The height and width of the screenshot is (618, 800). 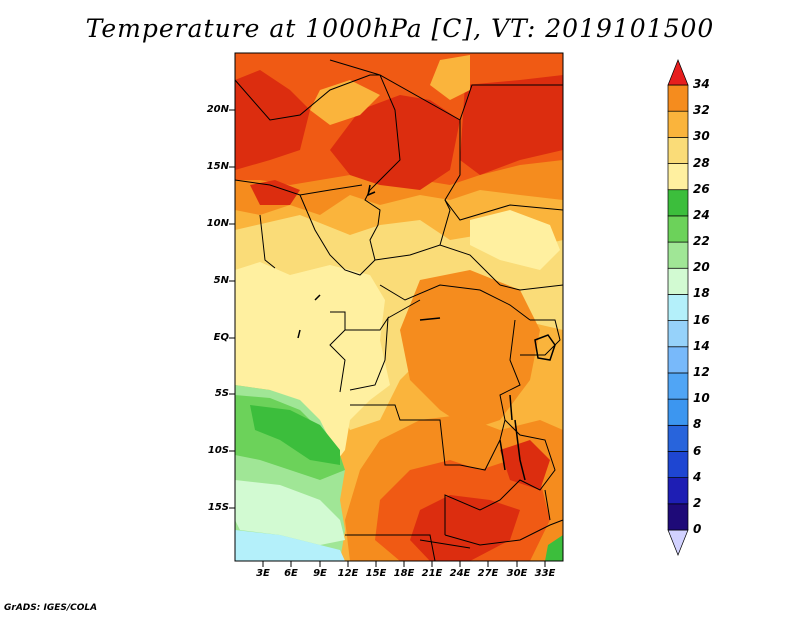 What do you see at coordinates (218, 507) in the screenshot?
I see `lat-label: 15S` at bounding box center [218, 507].